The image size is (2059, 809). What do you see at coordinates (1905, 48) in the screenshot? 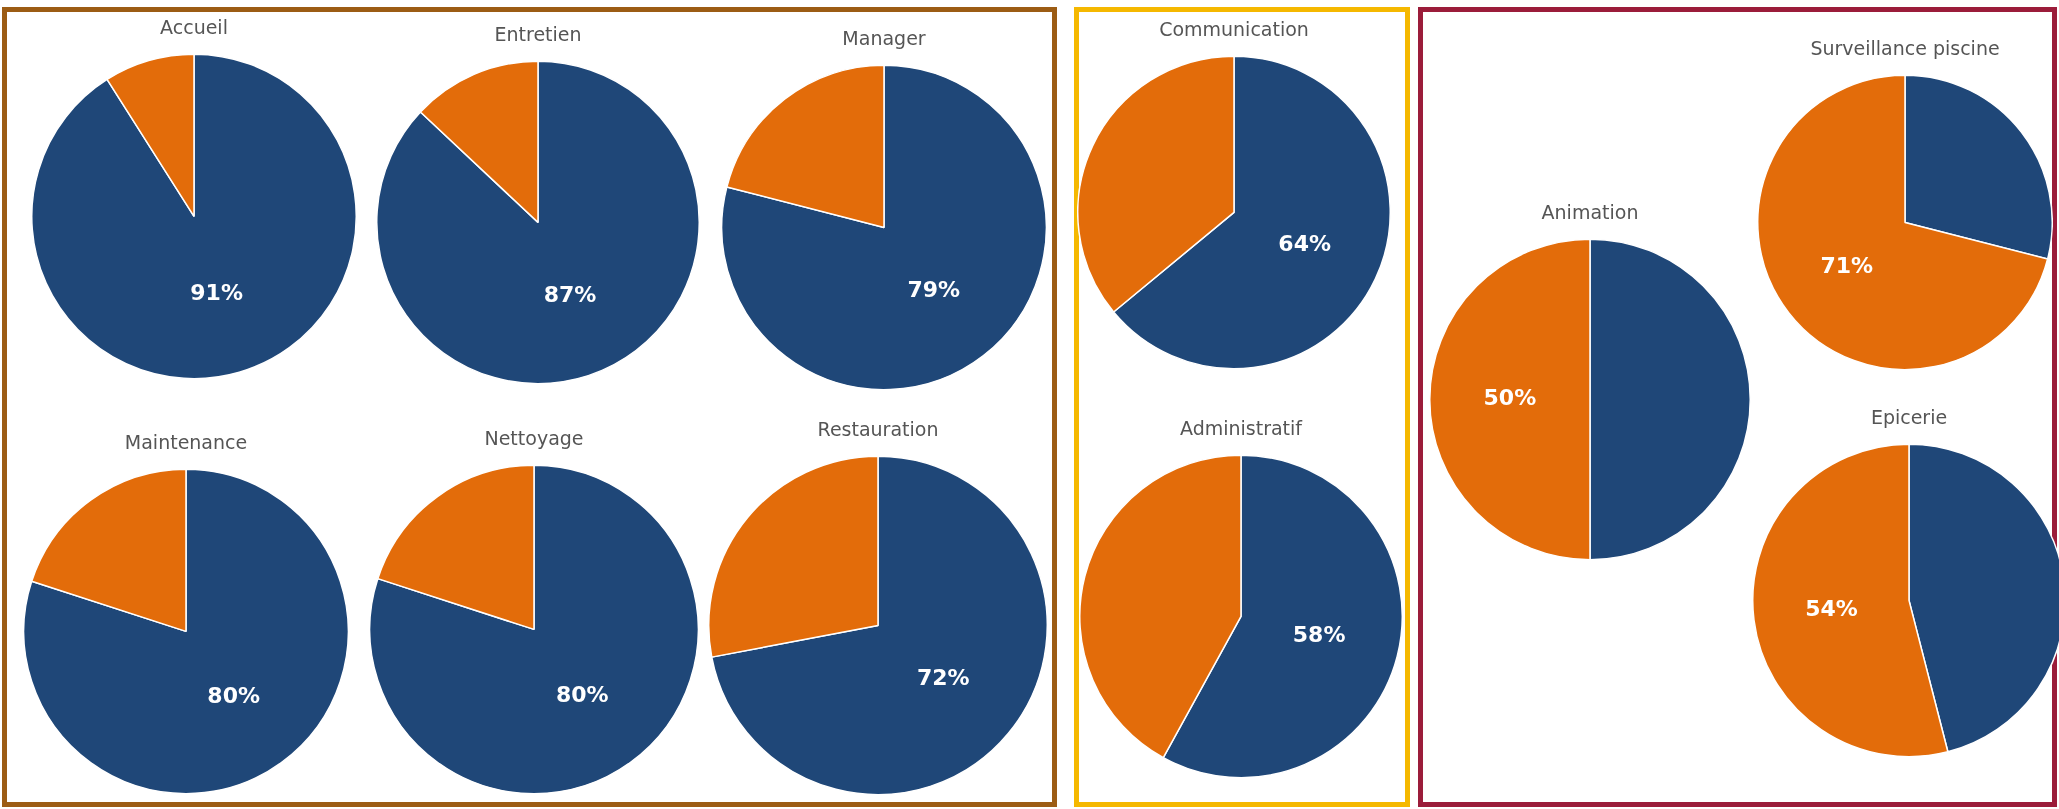
I see `chart-title: Surveillance piscine` at bounding box center [1905, 48].